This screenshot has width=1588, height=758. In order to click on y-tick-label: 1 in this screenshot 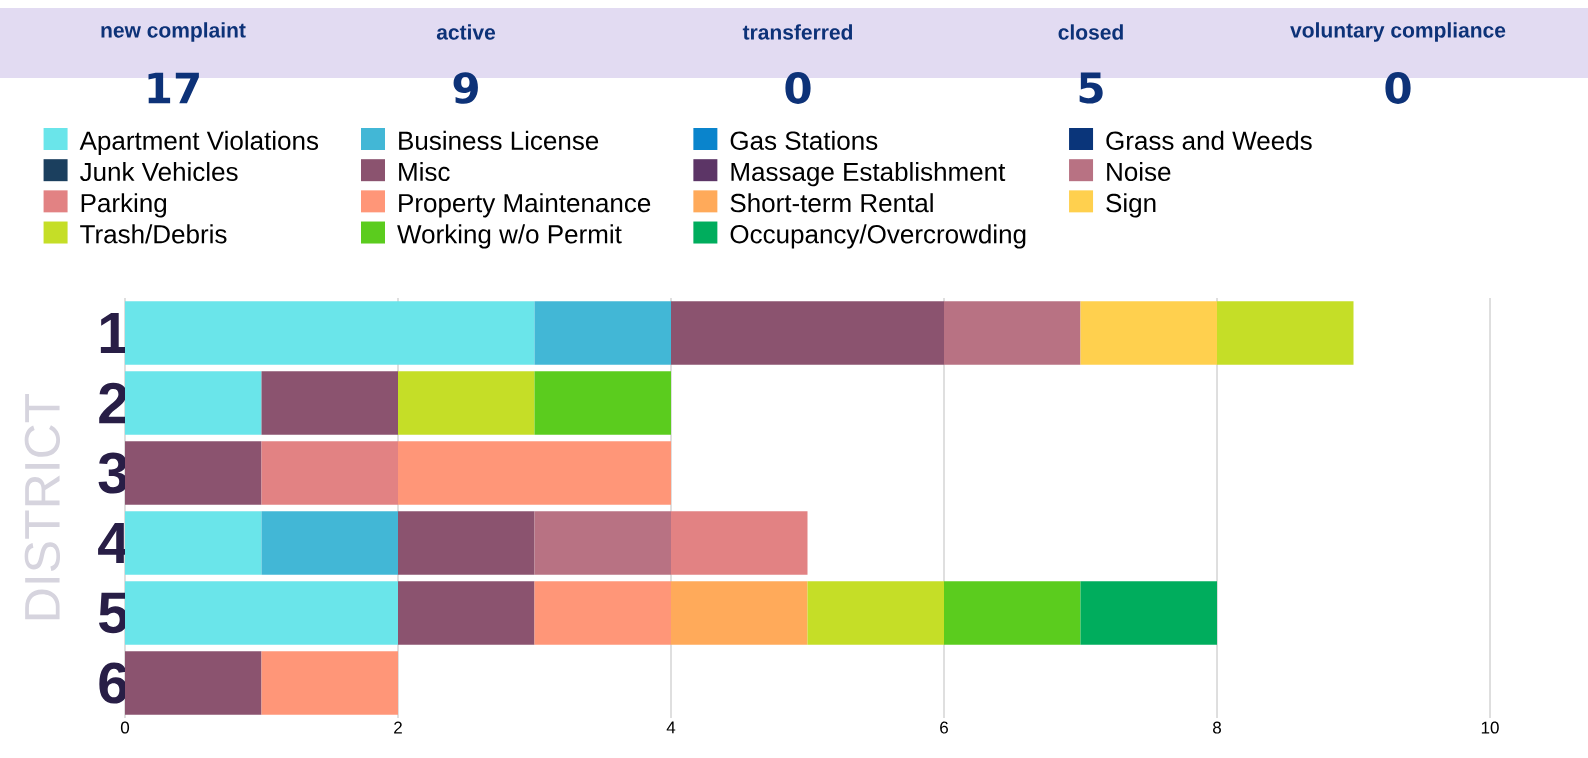, I will do `click(114, 333)`.